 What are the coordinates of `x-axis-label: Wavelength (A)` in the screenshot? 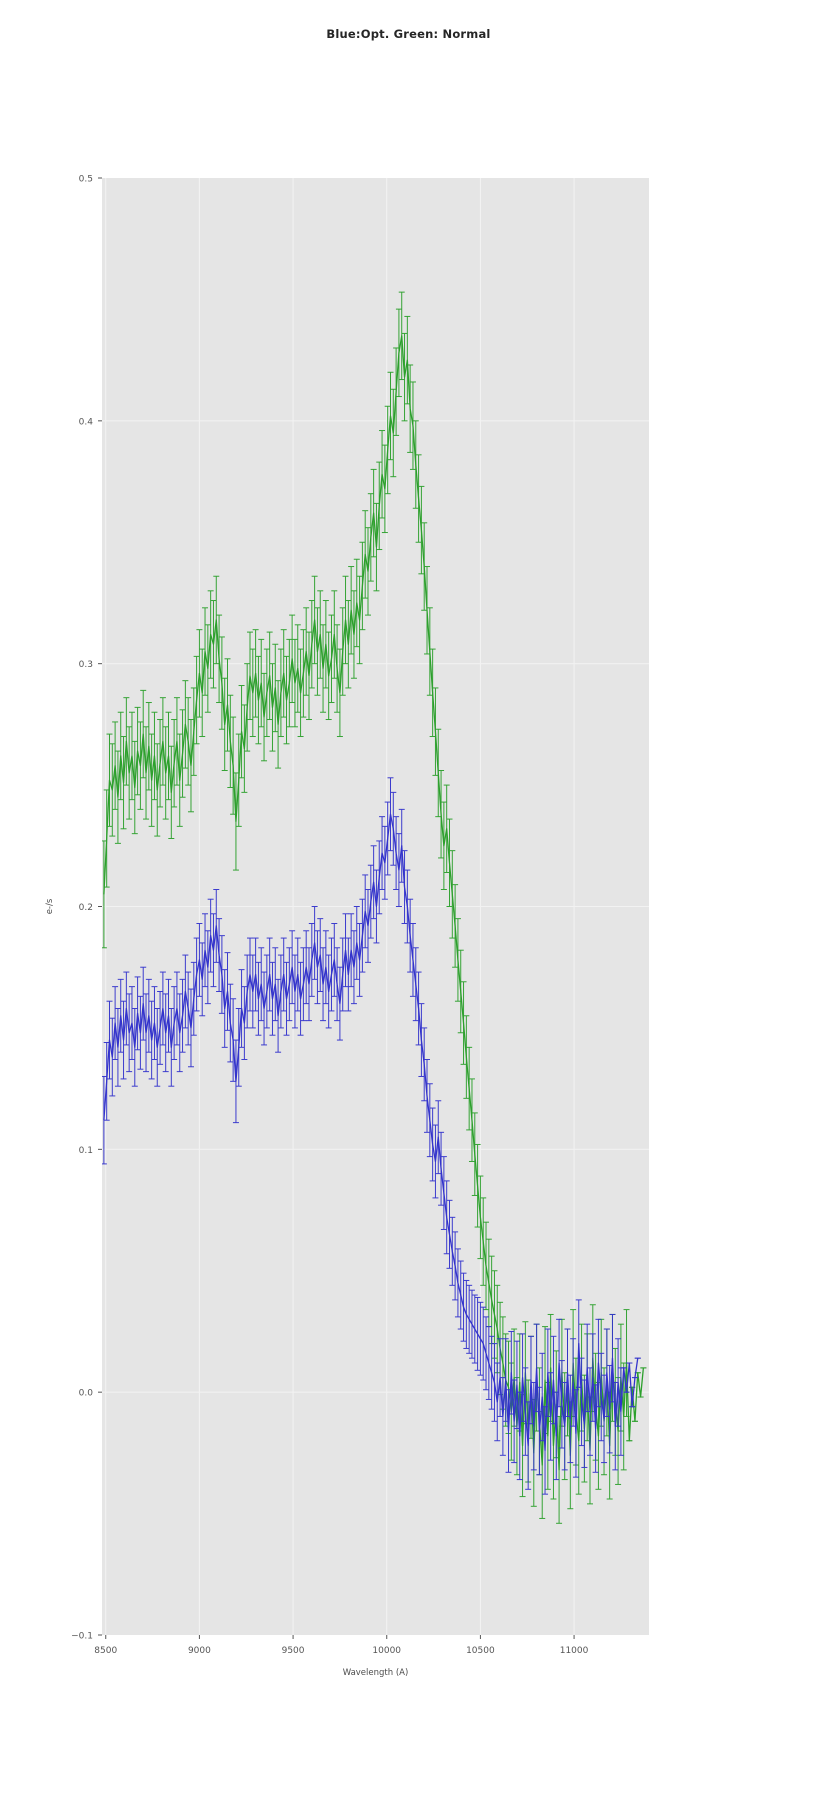 It's located at (376, 1673).